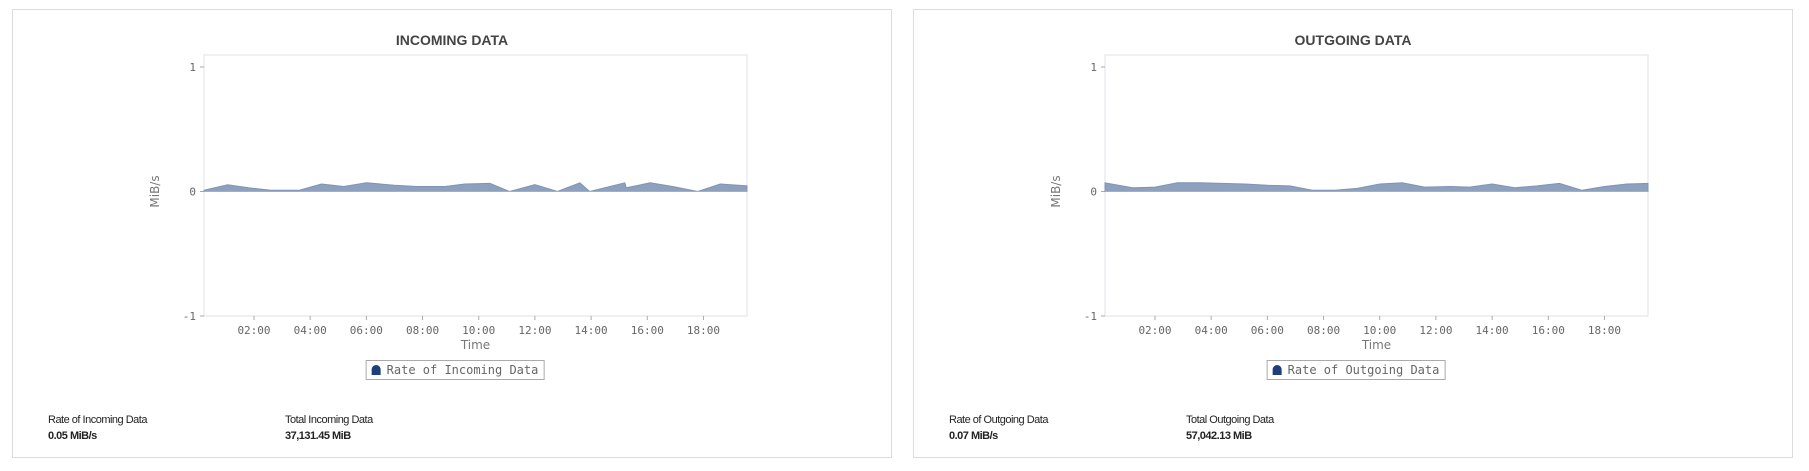  Describe the element at coordinates (1230, 428) in the screenshot. I see `stat-total: Total Outgoing Data 57,042.13 MiB` at that location.